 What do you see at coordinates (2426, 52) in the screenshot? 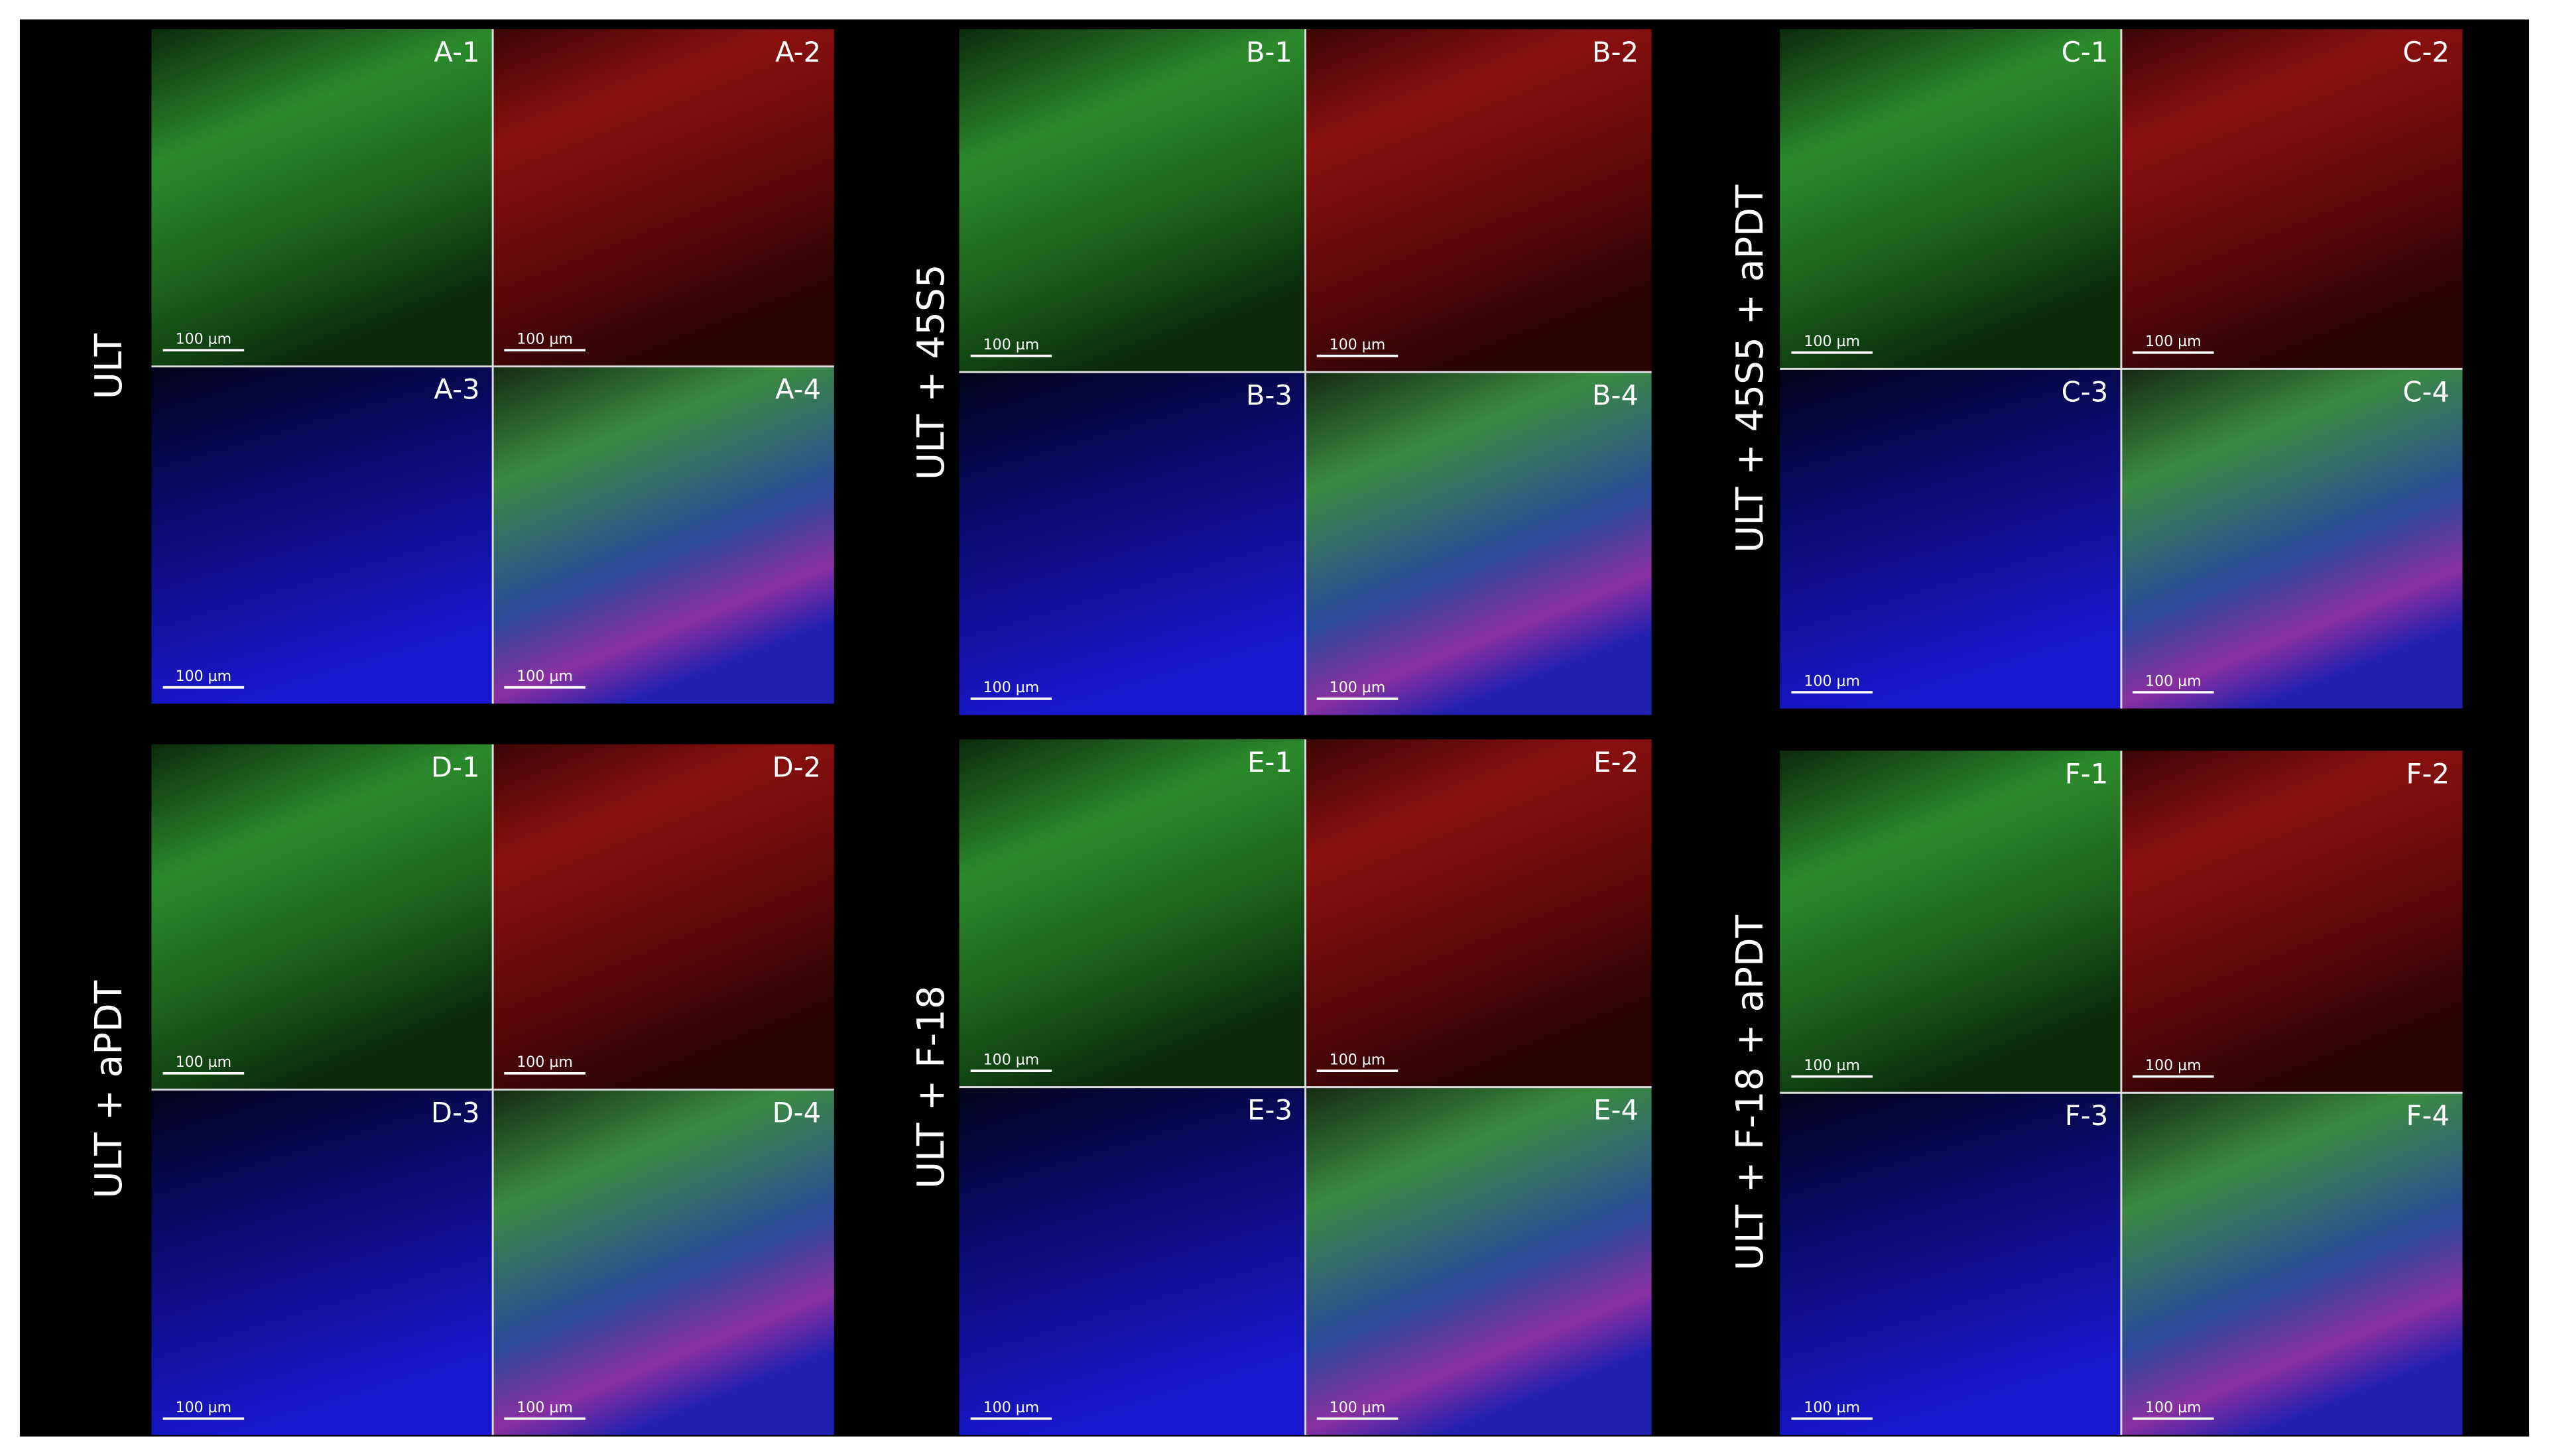
I see `panel-label: C-2` at bounding box center [2426, 52].